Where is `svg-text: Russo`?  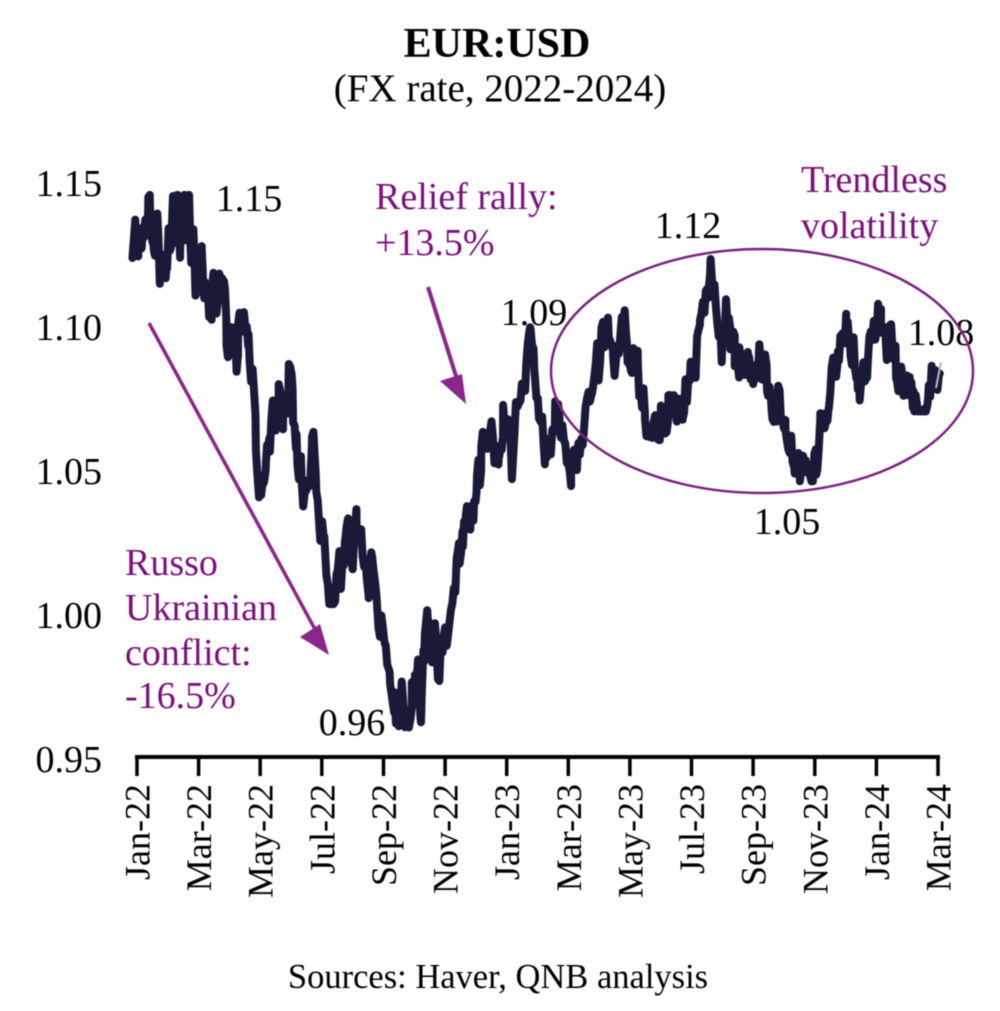
svg-text: Russo is located at coordinates (171, 563).